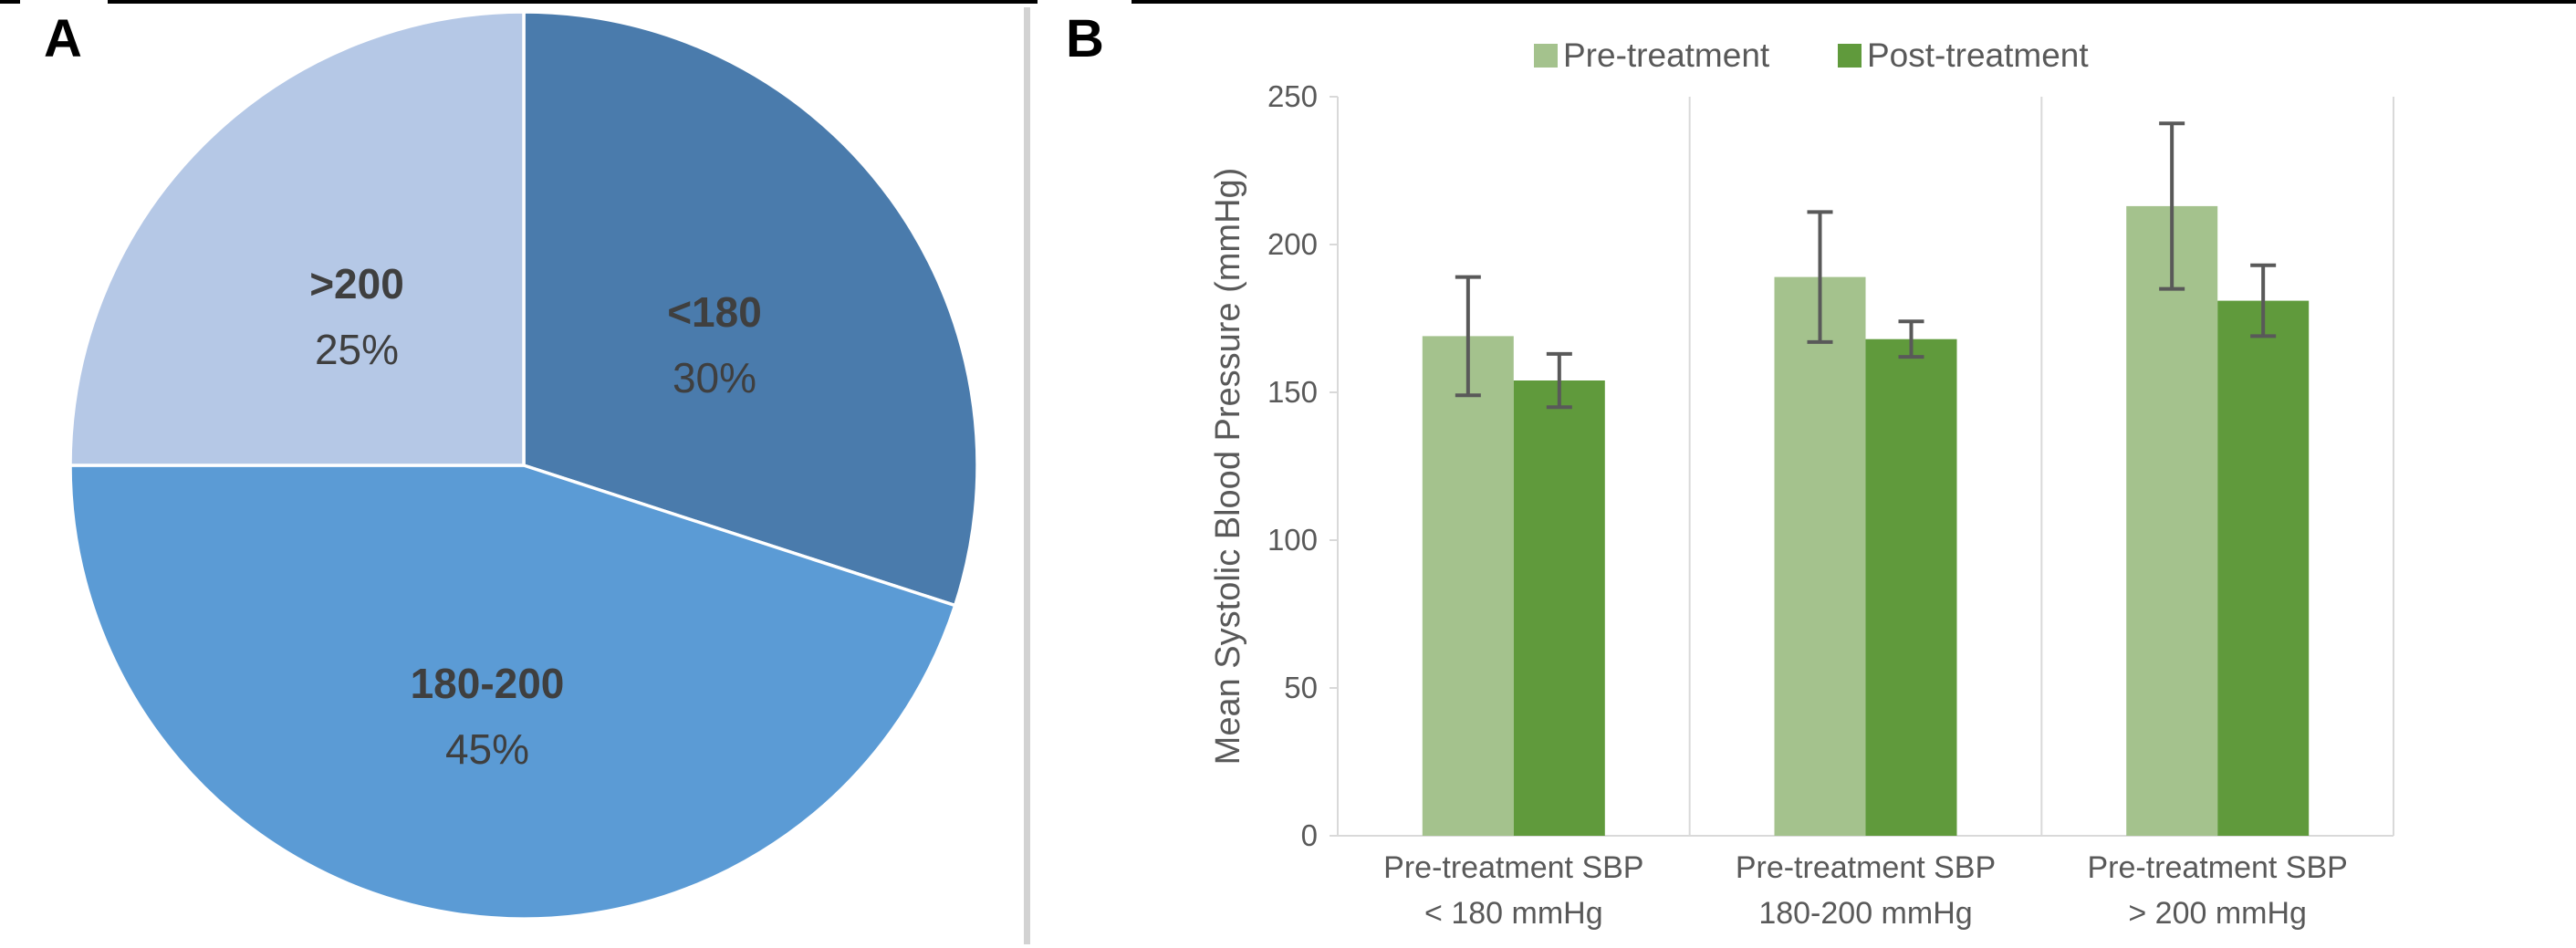 The width and height of the screenshot is (2576, 948). Describe the element at coordinates (1666, 55) in the screenshot. I see `legend-label-pre-treatment: Pre-treatment` at that location.